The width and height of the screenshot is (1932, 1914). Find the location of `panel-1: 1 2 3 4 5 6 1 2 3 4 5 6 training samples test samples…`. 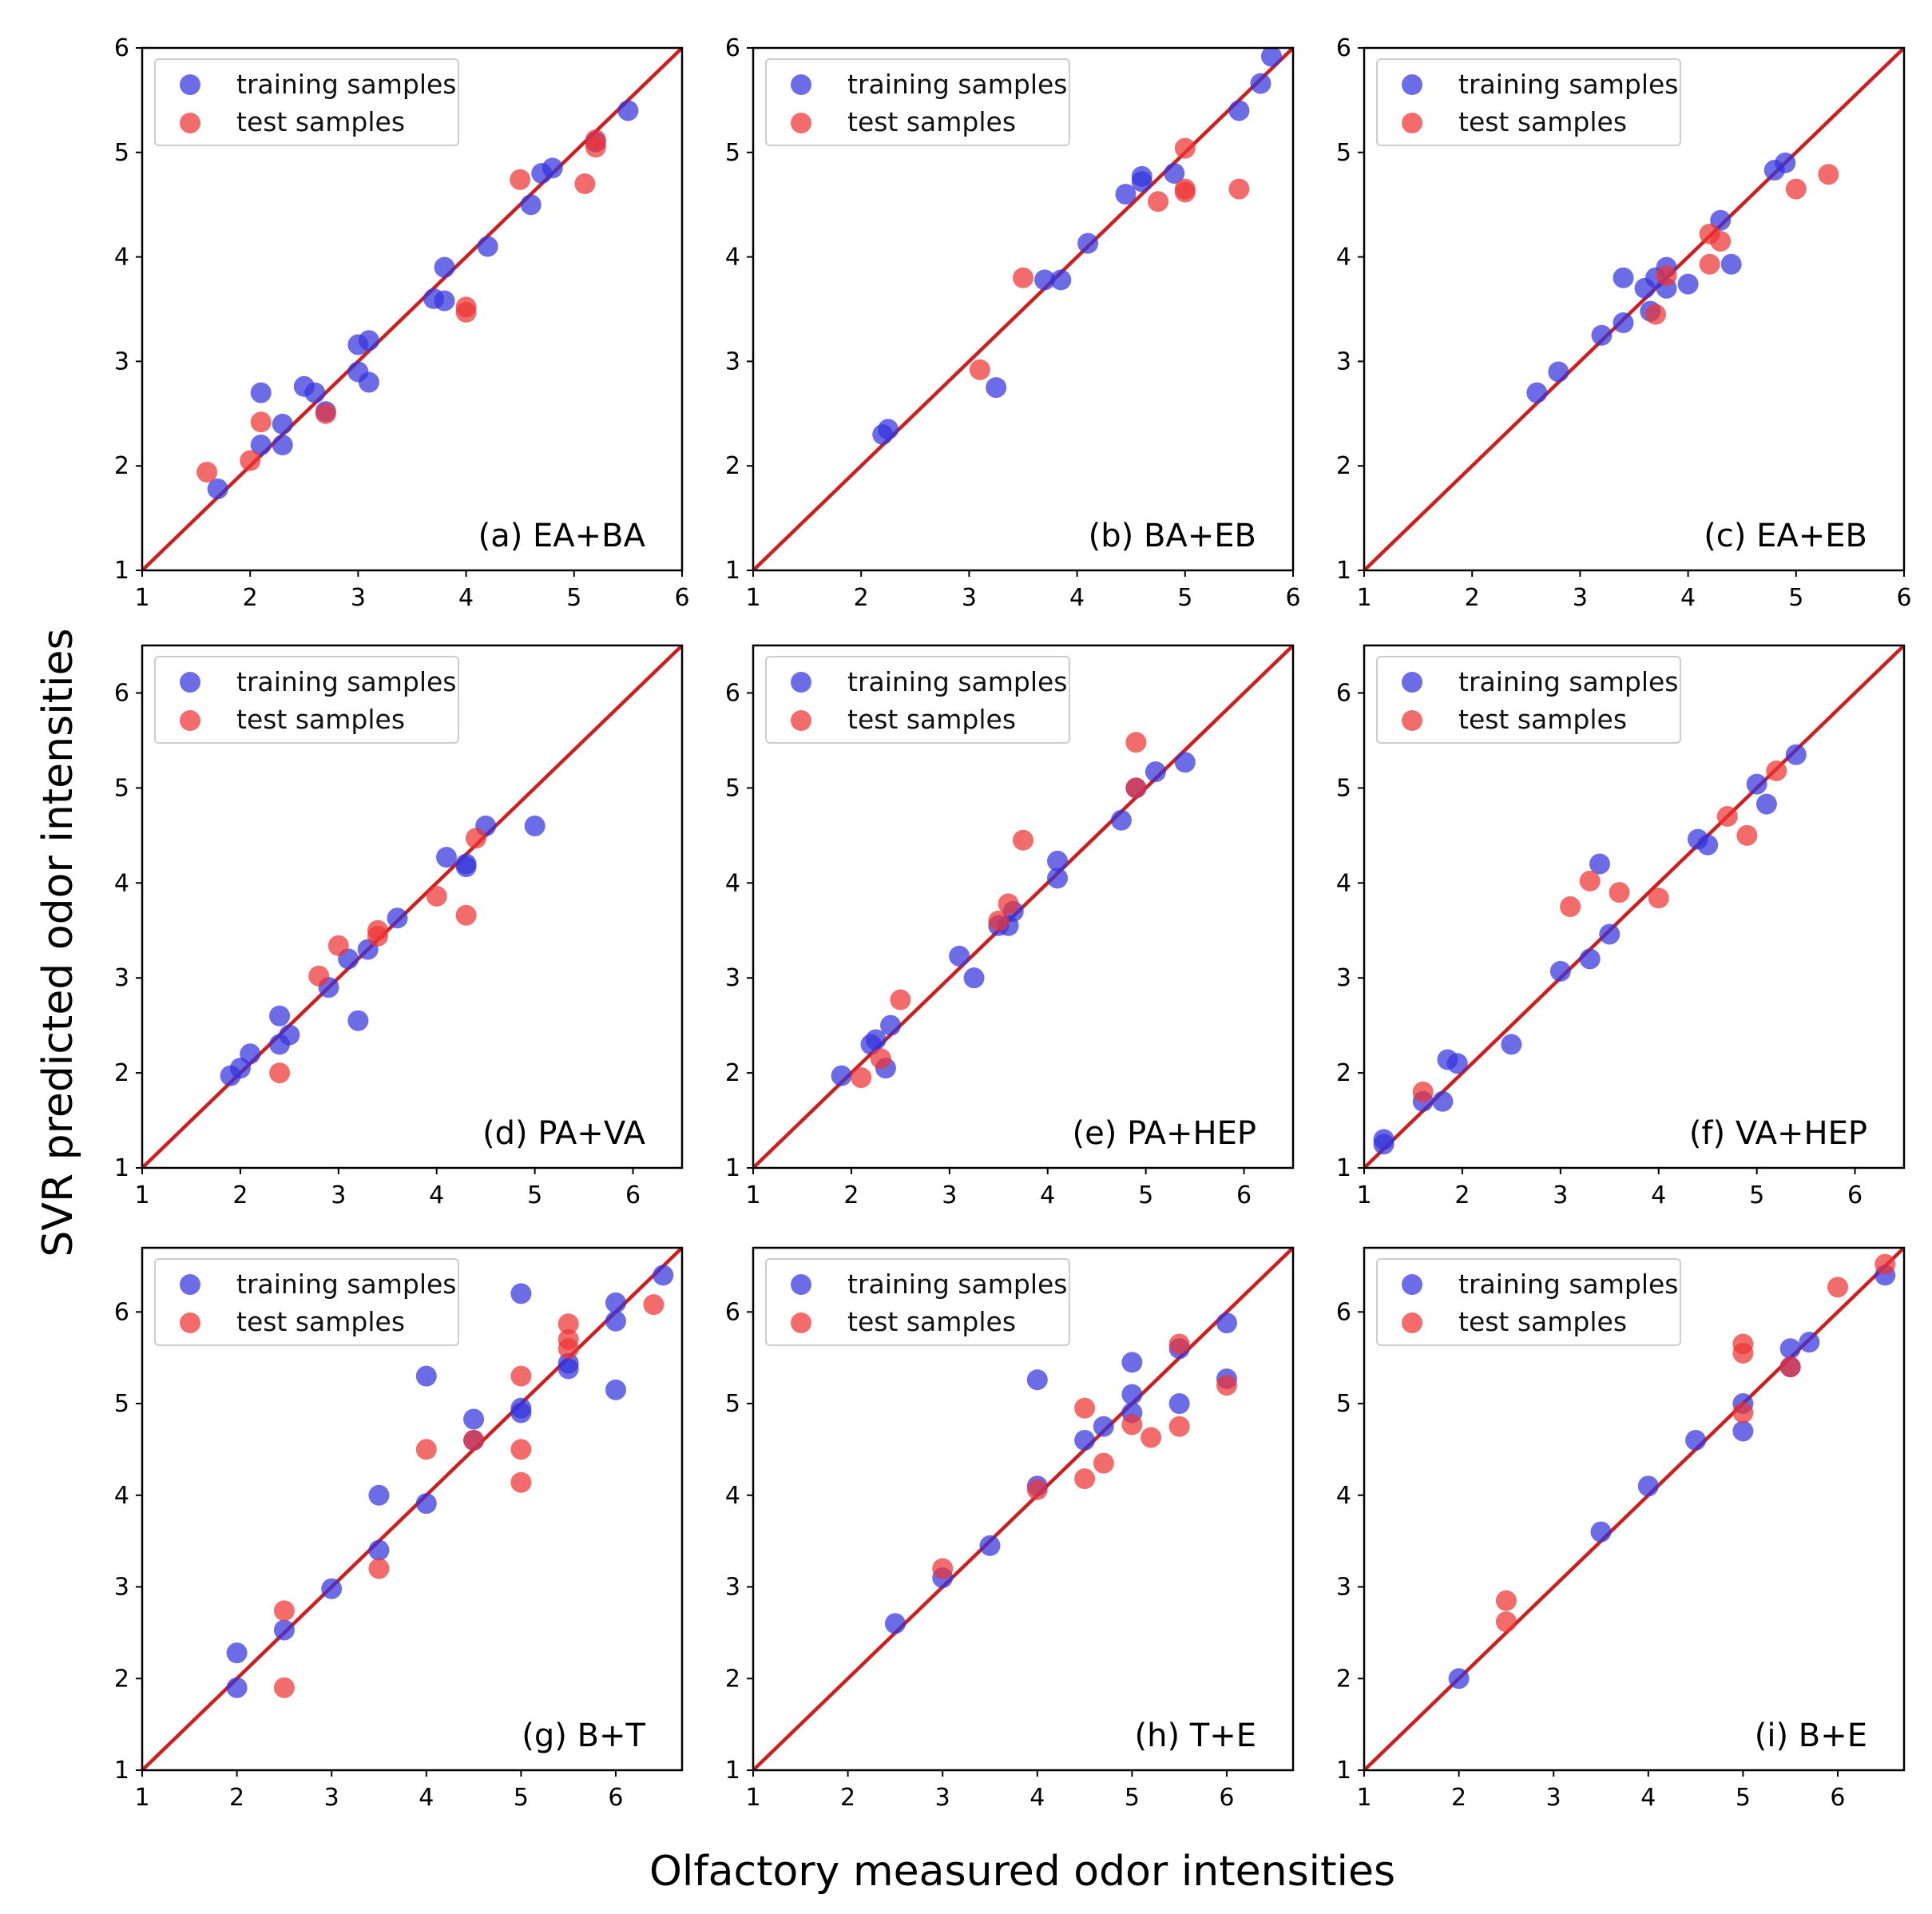

panel-1: 1 2 3 4 5 6 1 2 3 4 5 6 training samples test samples… is located at coordinates (402, 323).